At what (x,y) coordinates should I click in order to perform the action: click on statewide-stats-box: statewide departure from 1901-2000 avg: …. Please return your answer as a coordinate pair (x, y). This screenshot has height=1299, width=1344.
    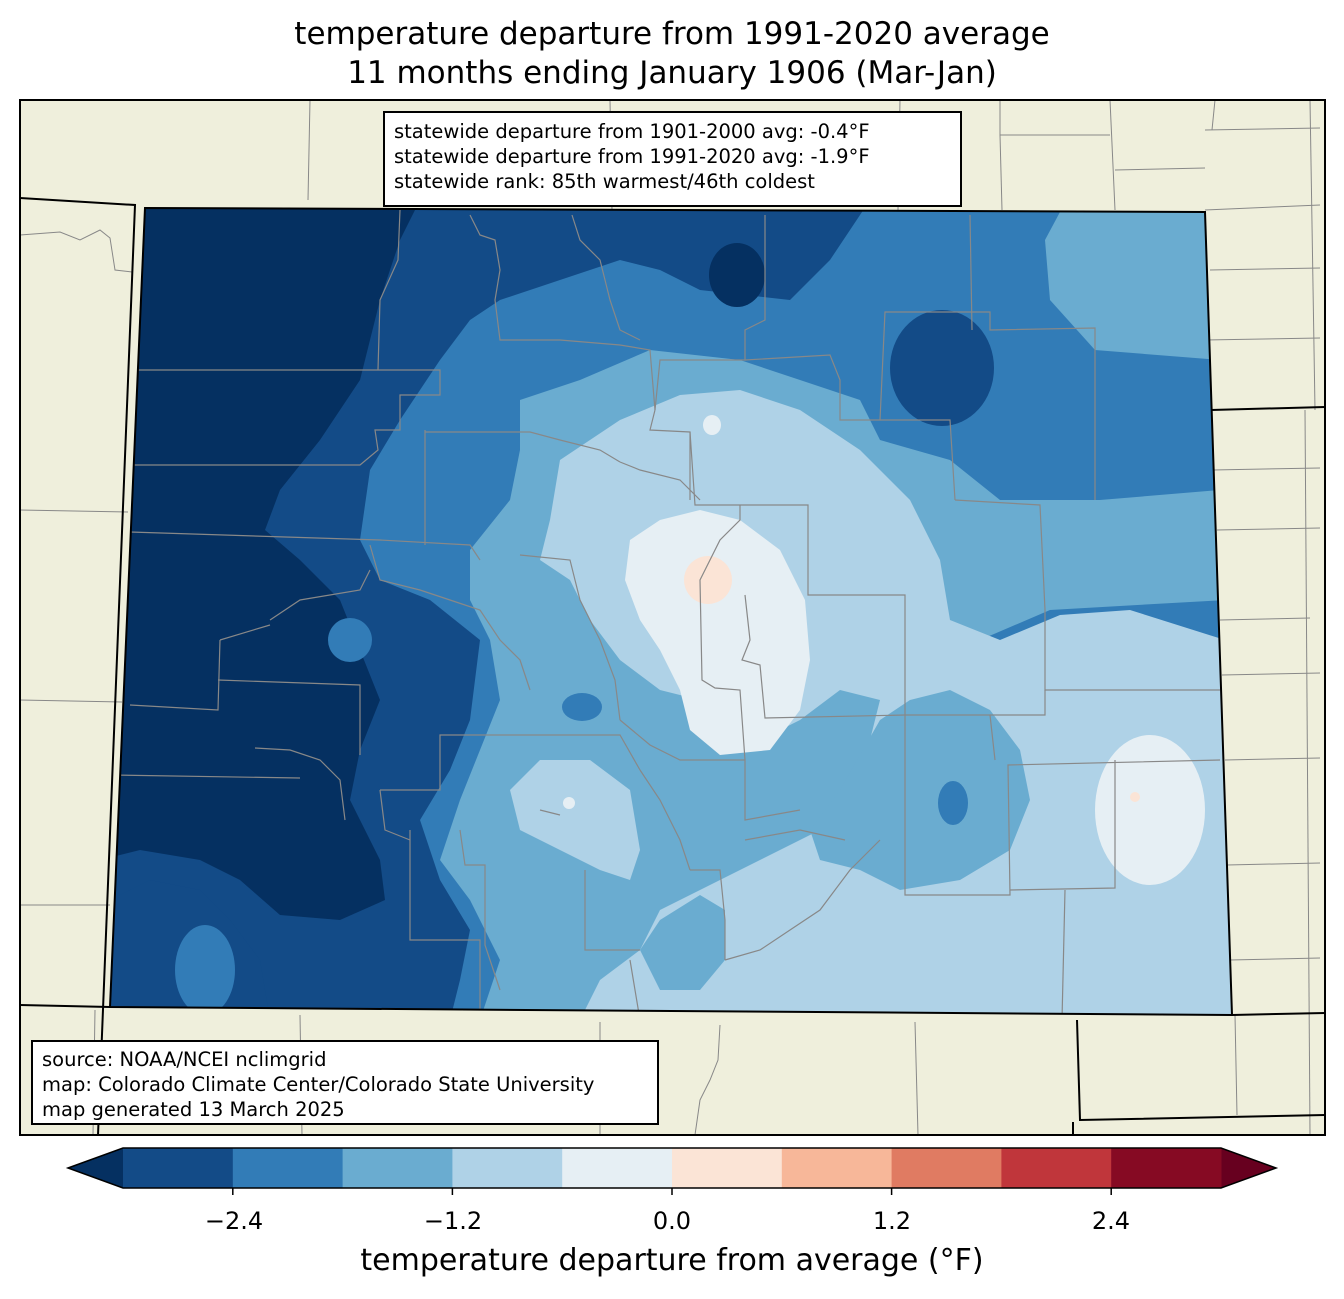
    Looking at the image, I should click on (672, 159).